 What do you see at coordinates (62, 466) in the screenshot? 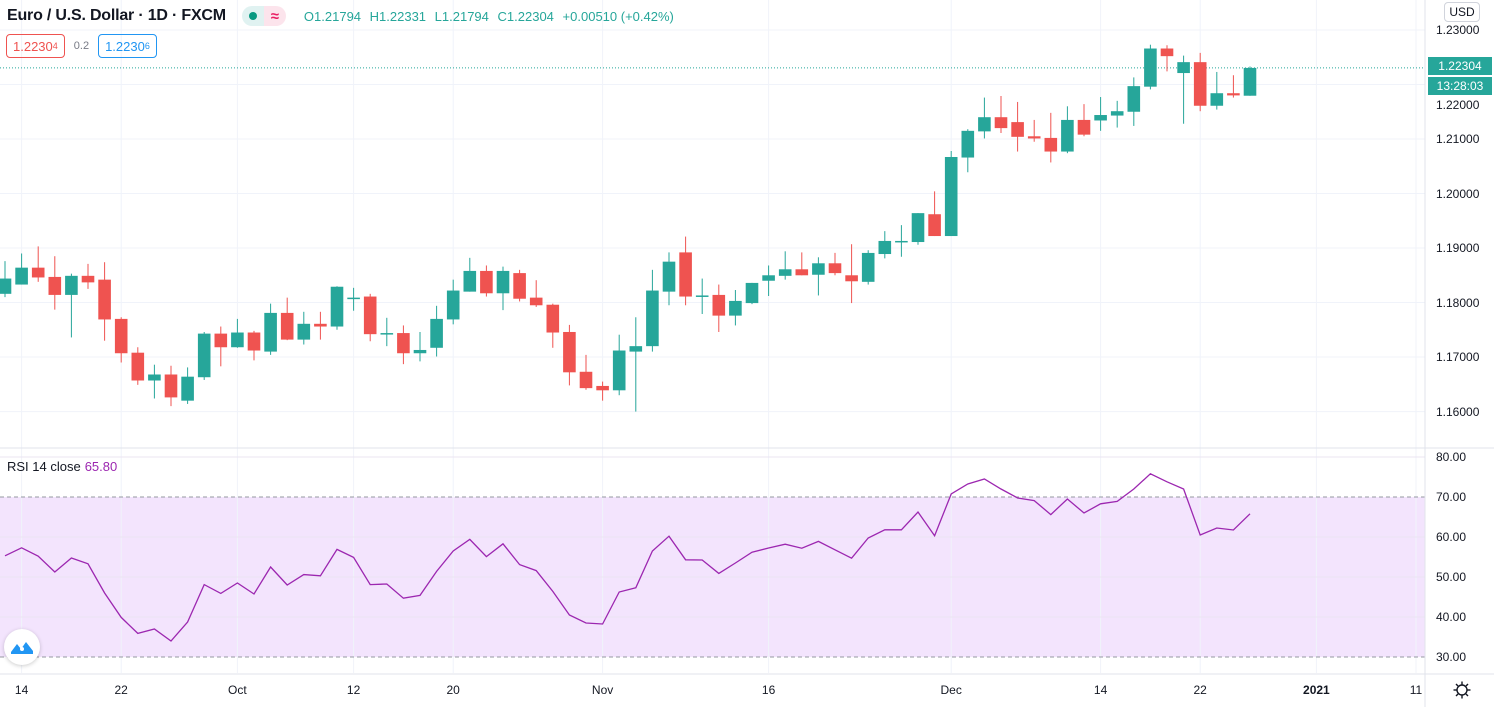
I see `rsi-legend: RSI 14 close 65.80` at bounding box center [62, 466].